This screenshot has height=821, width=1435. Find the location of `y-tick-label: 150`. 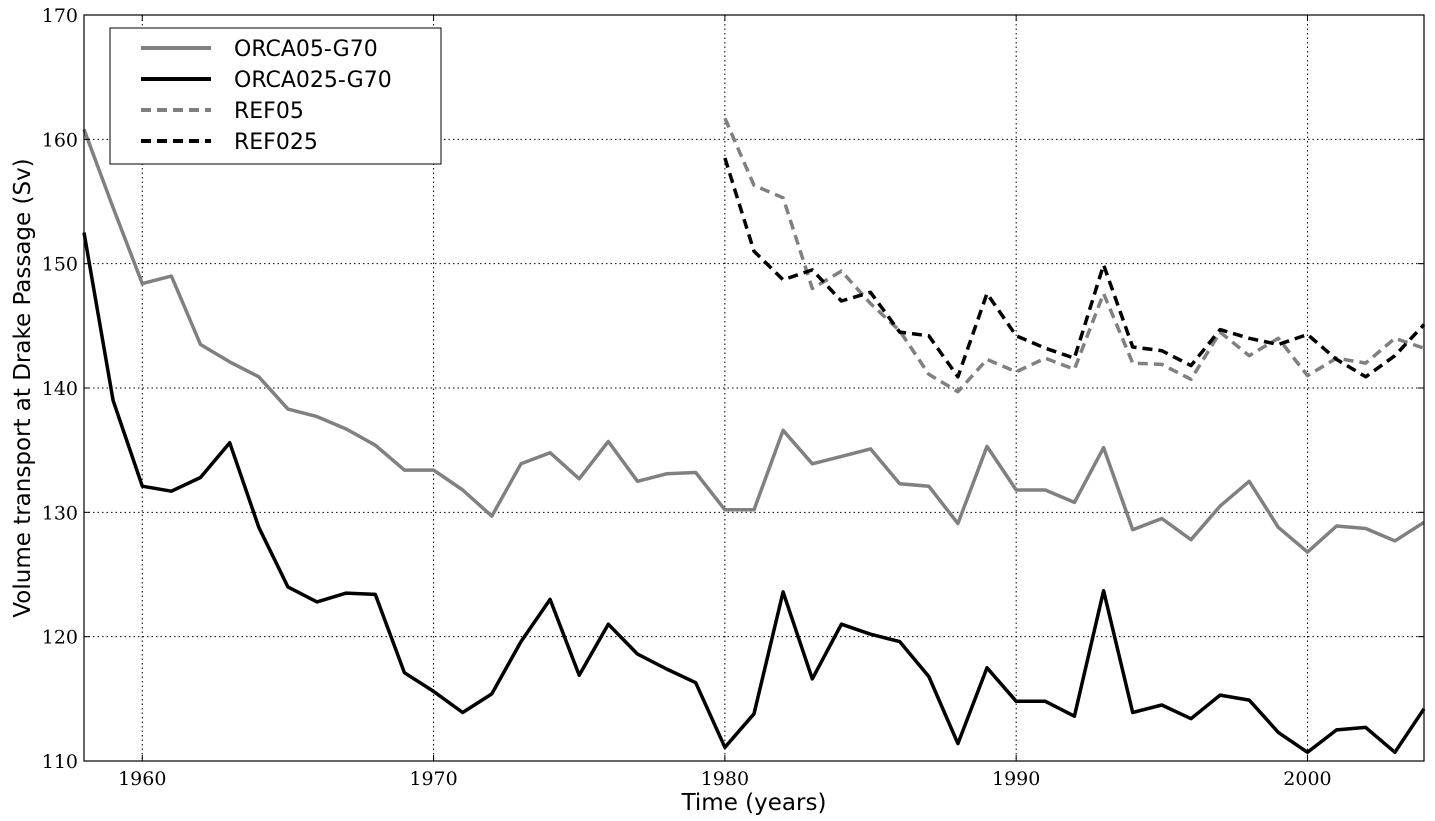

y-tick-label: 150 is located at coordinates (60, 265).